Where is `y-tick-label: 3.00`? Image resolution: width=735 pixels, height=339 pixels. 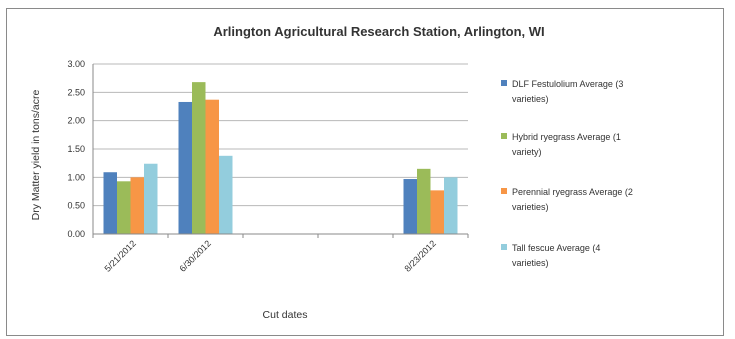
y-tick-label: 3.00 is located at coordinates (76, 64).